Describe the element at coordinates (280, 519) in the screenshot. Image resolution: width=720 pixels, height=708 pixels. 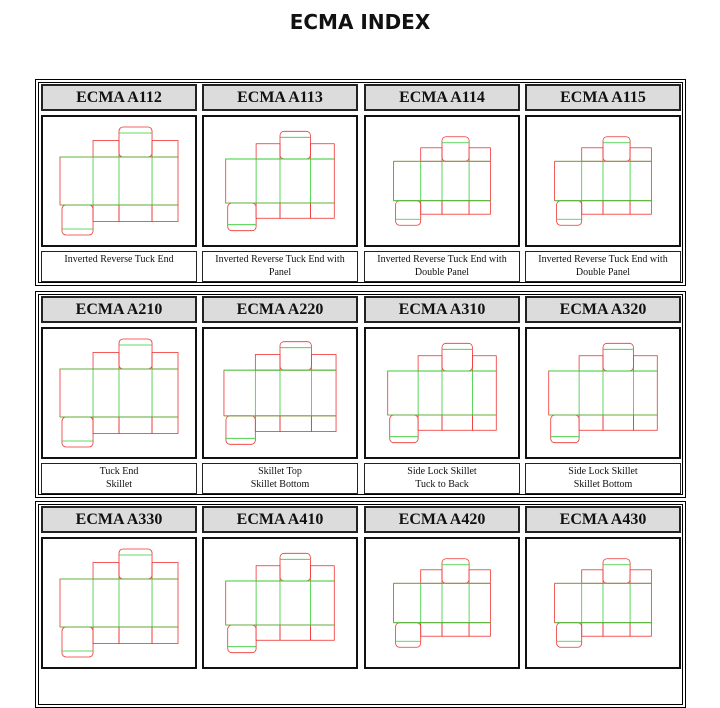
I see `card-header: ECMA A410` at that location.